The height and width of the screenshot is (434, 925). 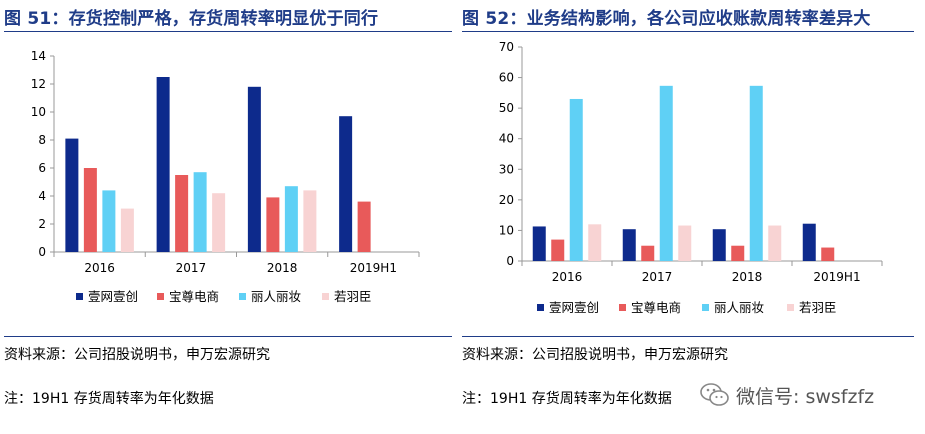 I want to click on y-tick-label: 50, so click(x=506, y=108).